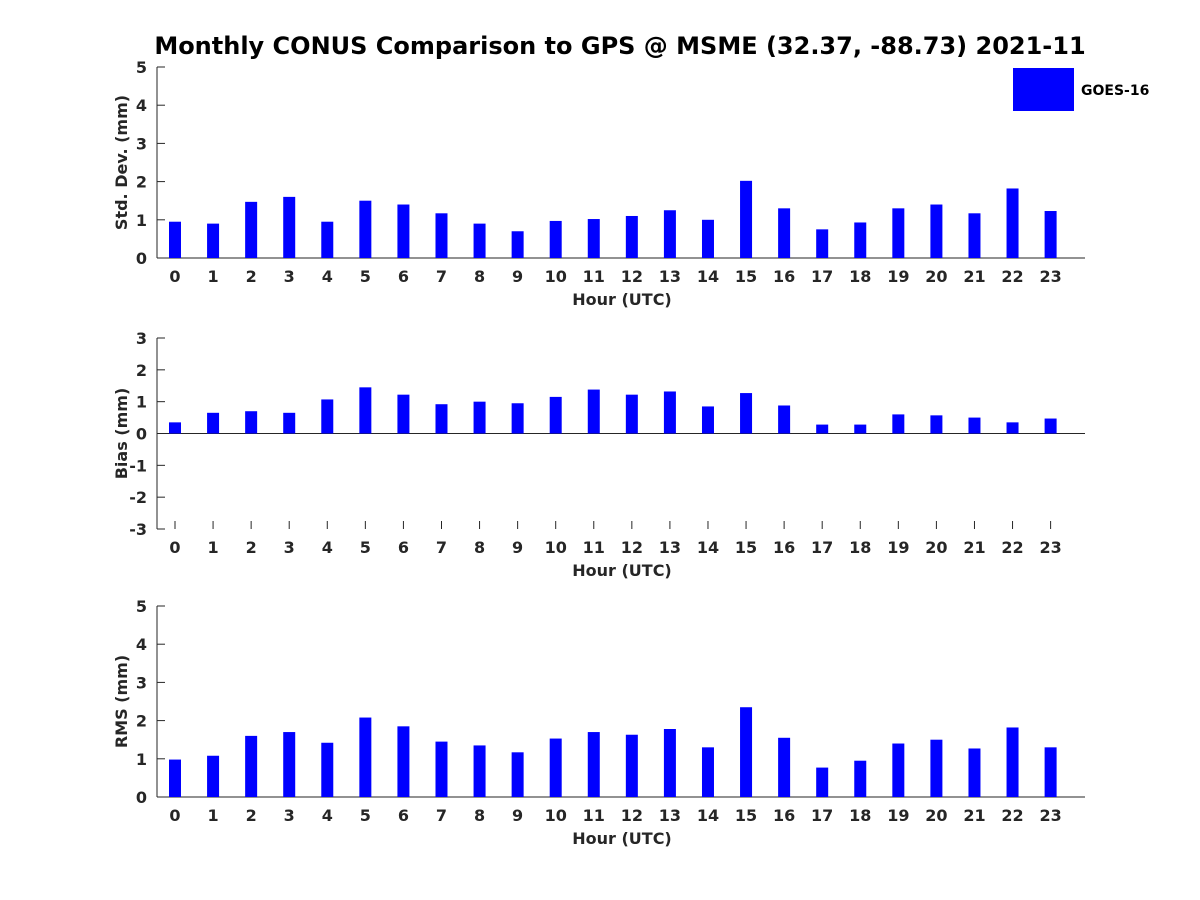  Describe the element at coordinates (141, 258) in the screenshot. I see `y-tick-label: 0` at that location.